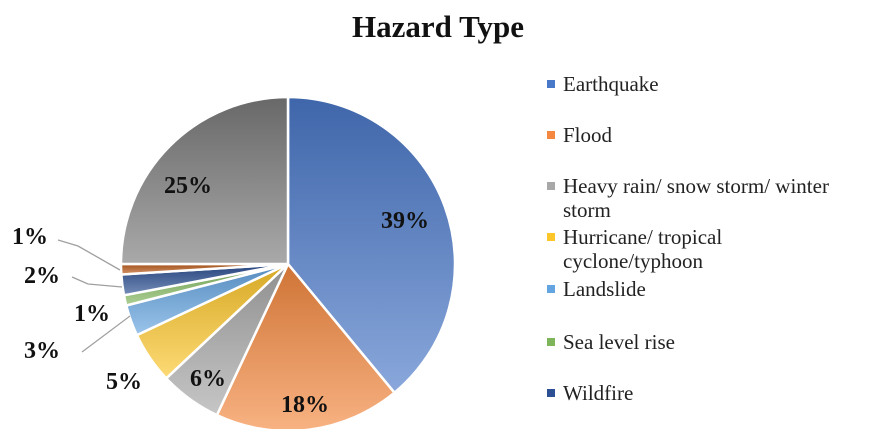  I want to click on data-label: 3%, so click(42, 351).